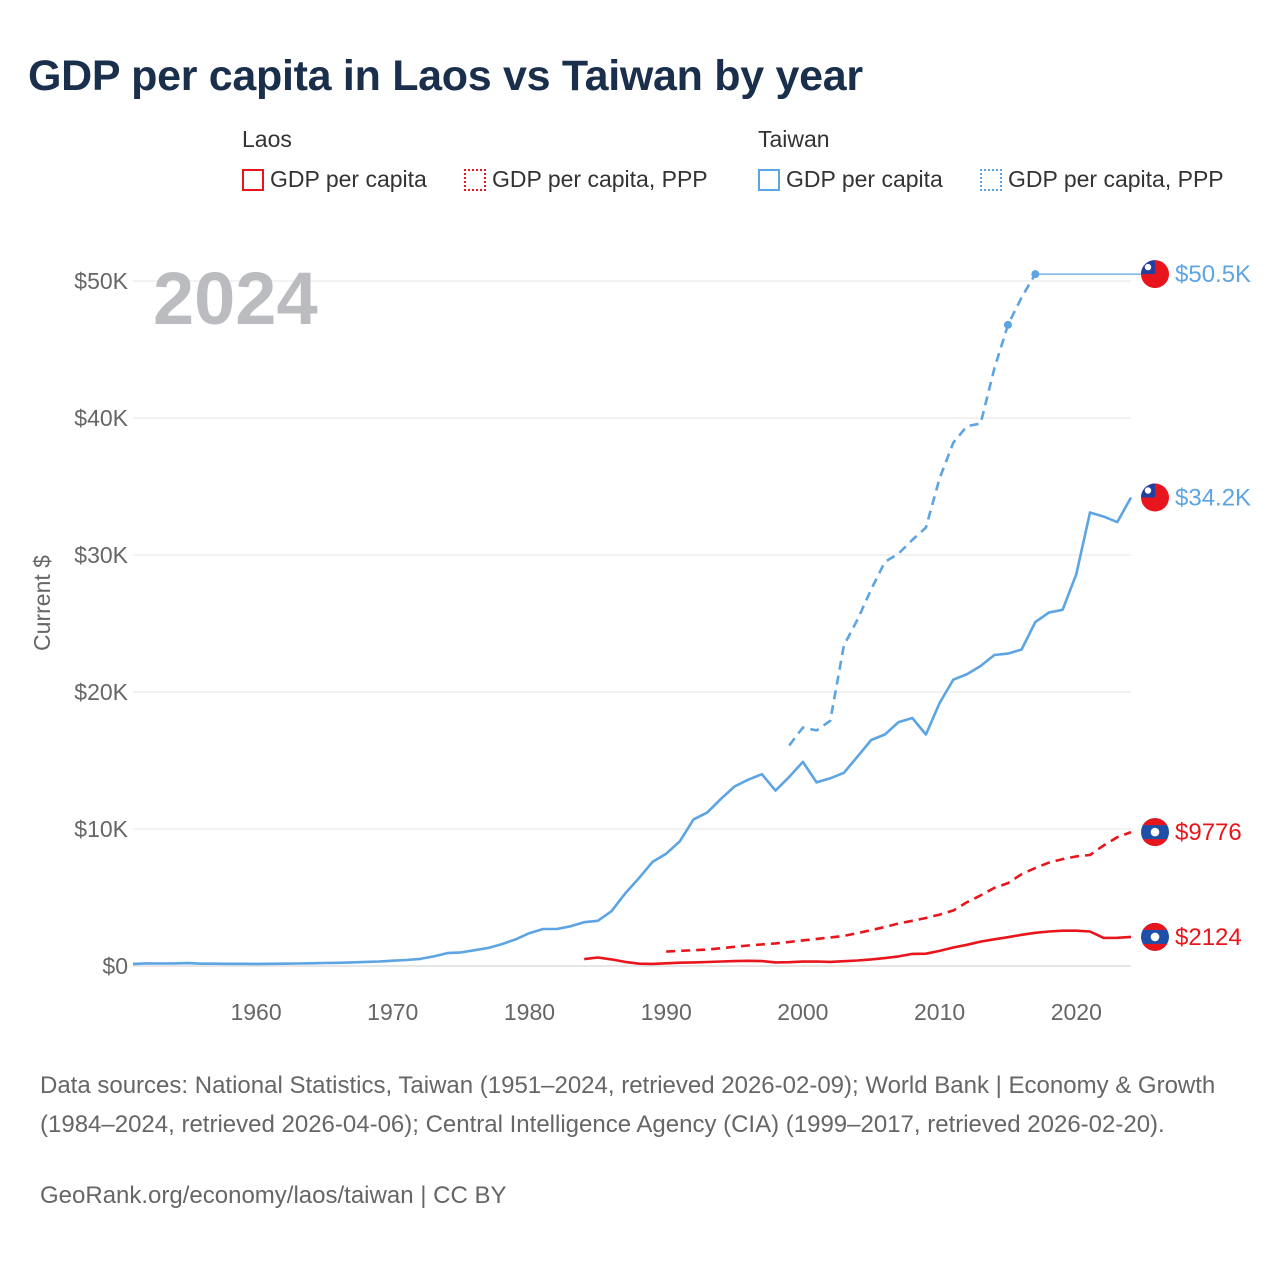  I want to click on legend-group-taiwan: Taiwan, so click(794, 139).